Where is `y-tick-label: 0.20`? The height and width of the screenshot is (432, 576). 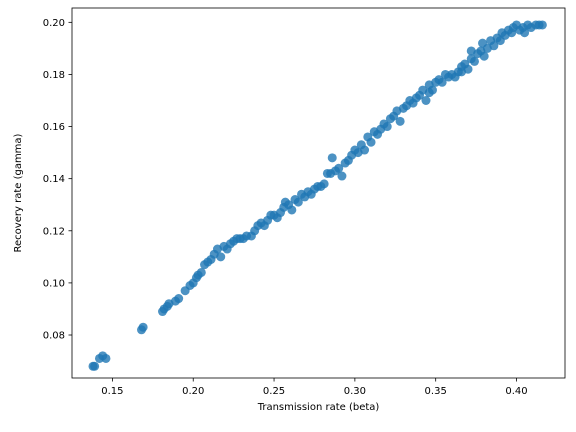 y-tick-label: 0.20 is located at coordinates (54, 23).